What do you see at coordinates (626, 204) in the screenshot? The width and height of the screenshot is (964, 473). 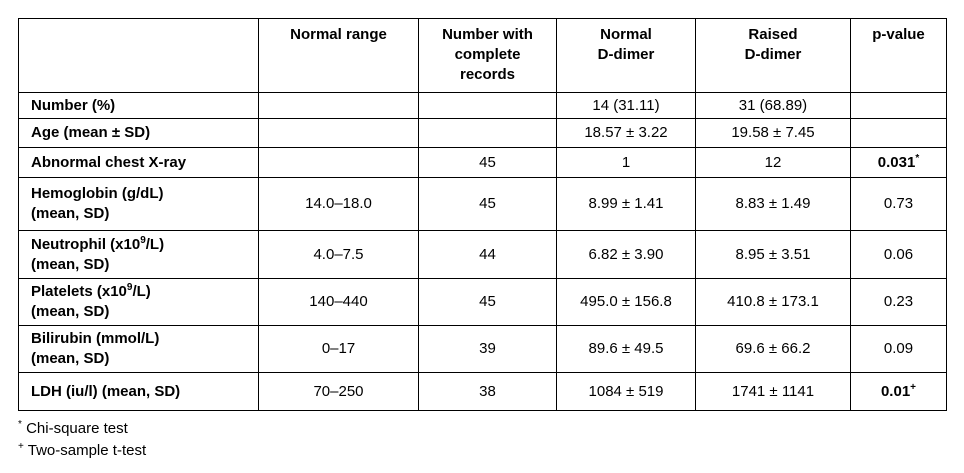 I see `cell: 8.99 ± 1.41` at bounding box center [626, 204].